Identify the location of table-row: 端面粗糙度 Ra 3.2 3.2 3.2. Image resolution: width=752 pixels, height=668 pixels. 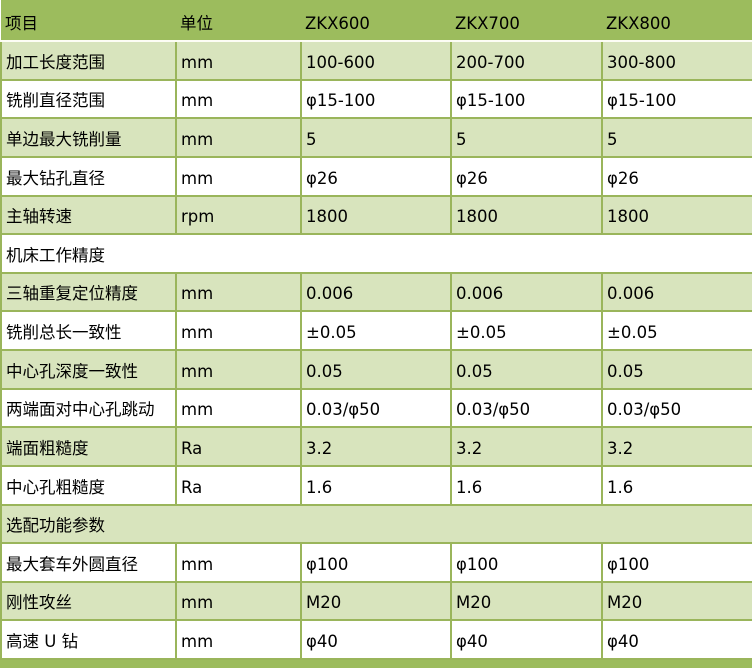
(376, 446).